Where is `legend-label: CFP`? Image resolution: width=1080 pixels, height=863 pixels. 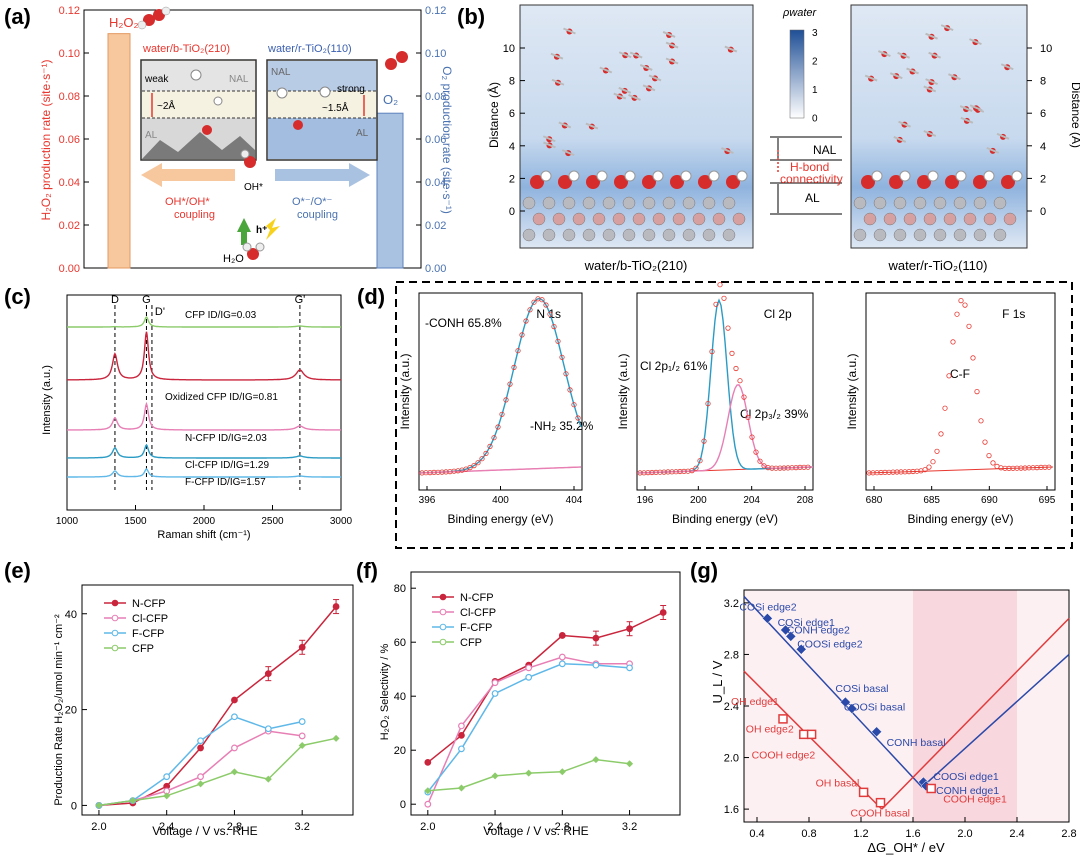 legend-label: CFP is located at coordinates (143, 649).